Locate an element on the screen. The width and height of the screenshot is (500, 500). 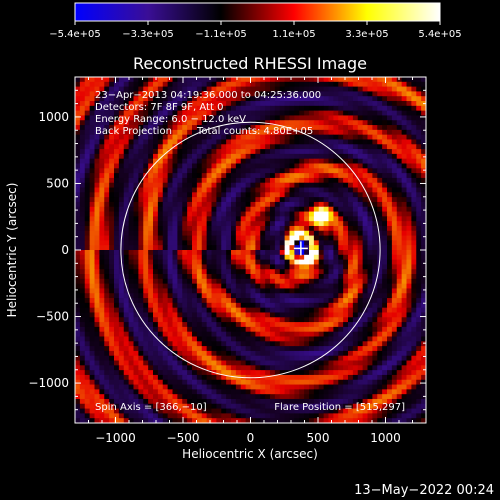
y-tick-label: 500 is located at coordinates (57, 183).